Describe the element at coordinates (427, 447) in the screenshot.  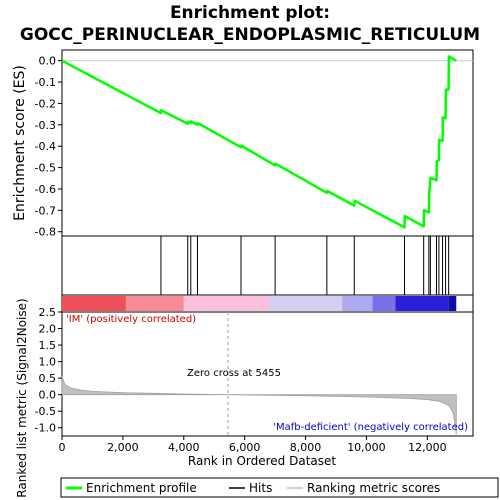
I see `x-tick-label-6: 12,000` at that location.